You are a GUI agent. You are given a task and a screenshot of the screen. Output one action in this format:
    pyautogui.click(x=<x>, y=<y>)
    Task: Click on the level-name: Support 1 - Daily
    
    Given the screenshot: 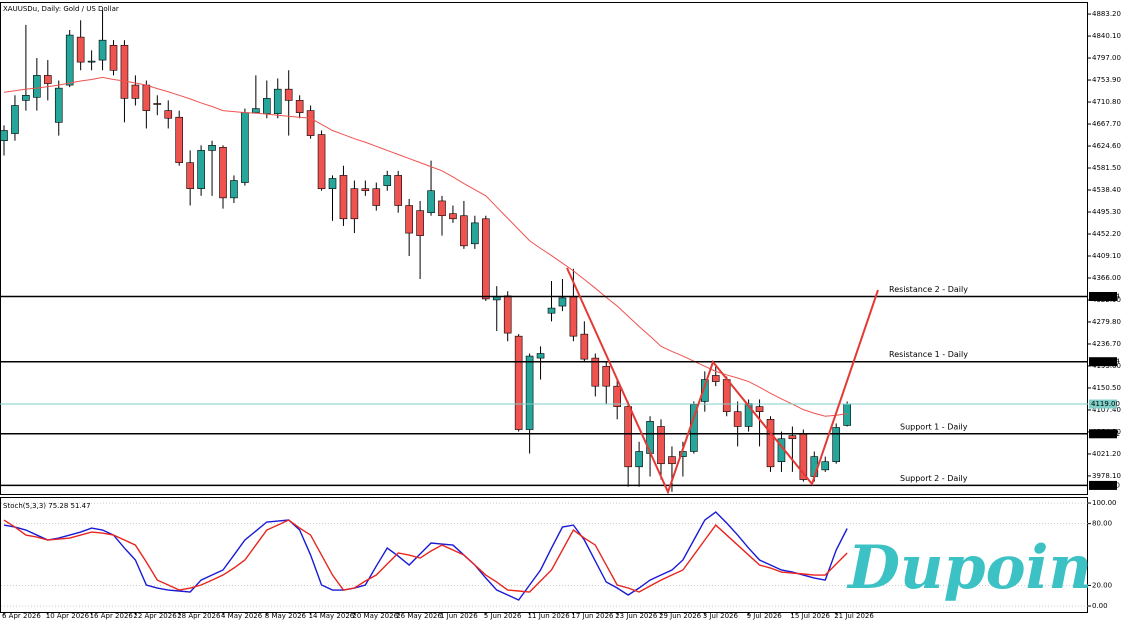 What is the action you would take?
    pyautogui.click(x=934, y=426)
    